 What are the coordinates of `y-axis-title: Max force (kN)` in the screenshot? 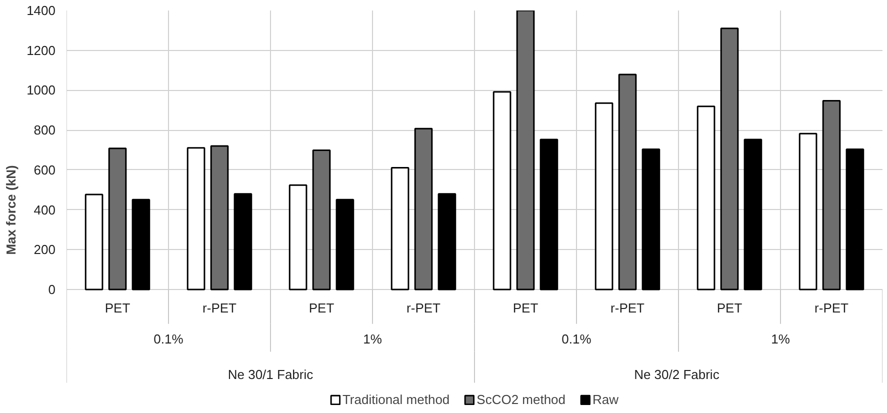 It's located at (11, 210).